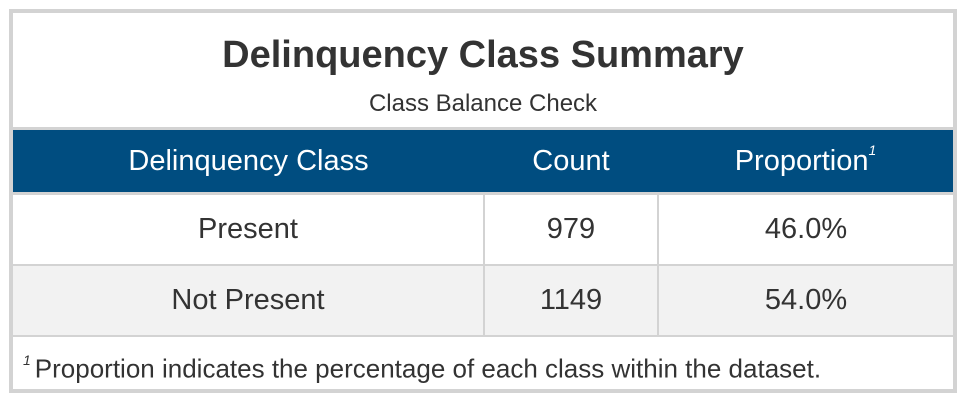 This screenshot has height=402, width=966. I want to click on table-subtitle: Class Balance Check, so click(483, 103).